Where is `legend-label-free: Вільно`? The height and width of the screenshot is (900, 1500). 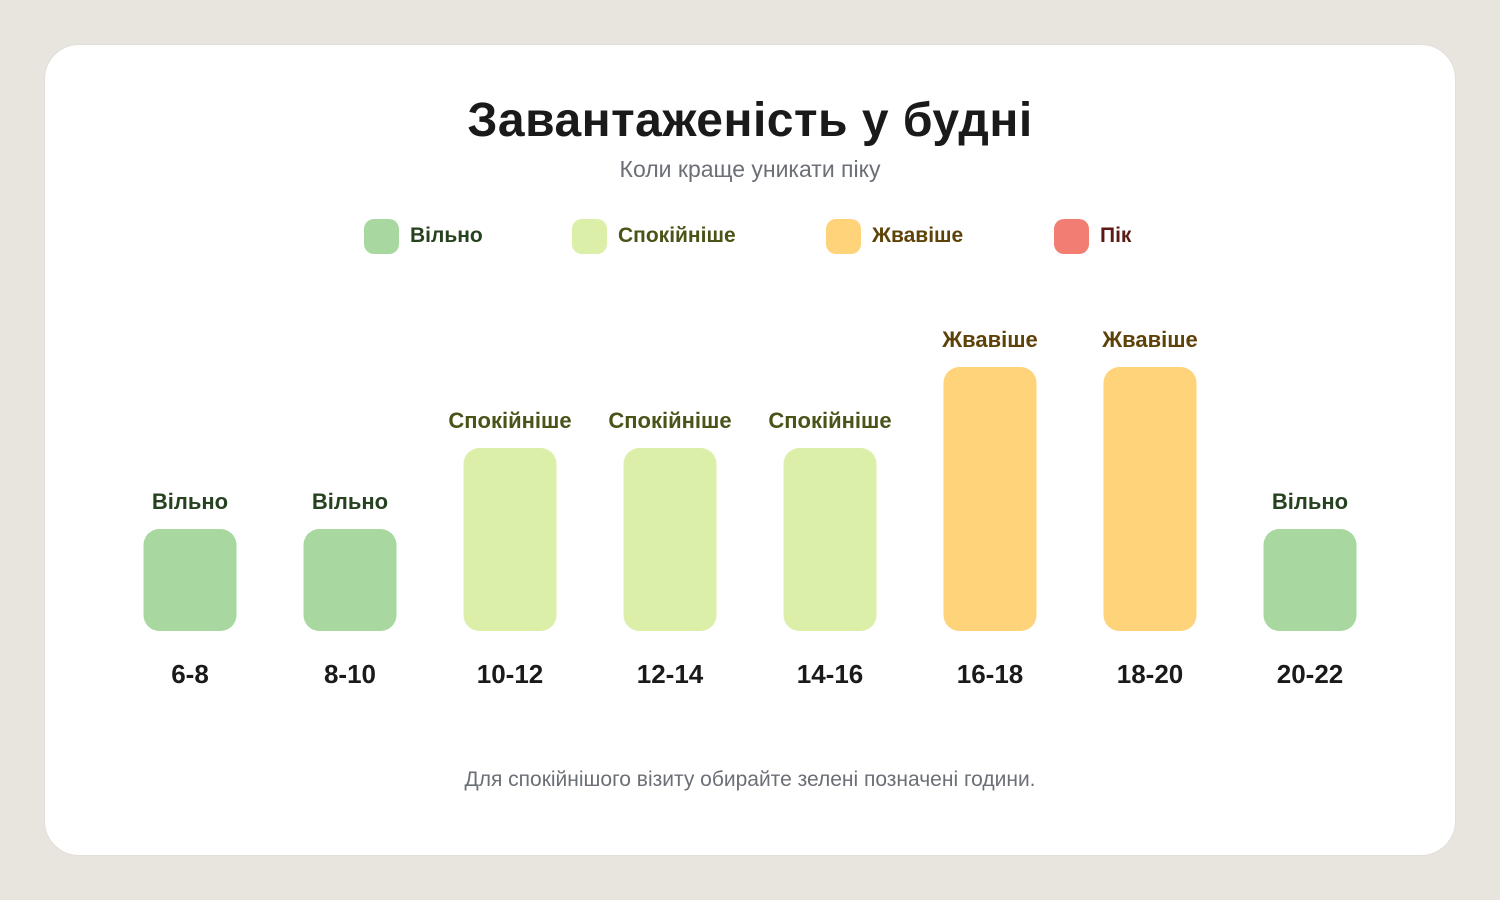
legend-label-free: Вільно is located at coordinates (446, 235).